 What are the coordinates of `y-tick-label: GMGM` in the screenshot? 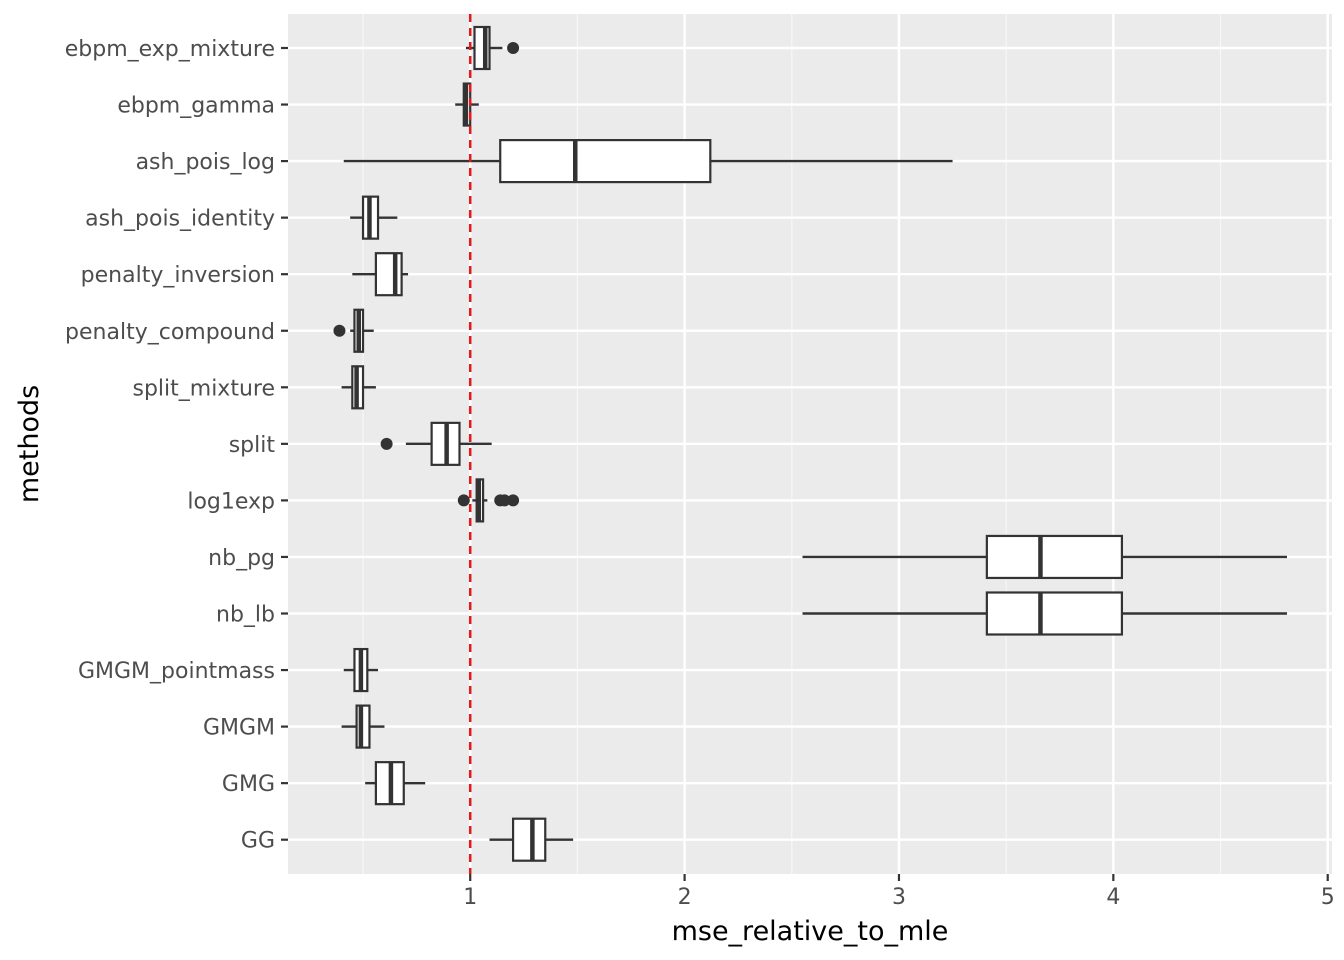 It's located at (239, 728).